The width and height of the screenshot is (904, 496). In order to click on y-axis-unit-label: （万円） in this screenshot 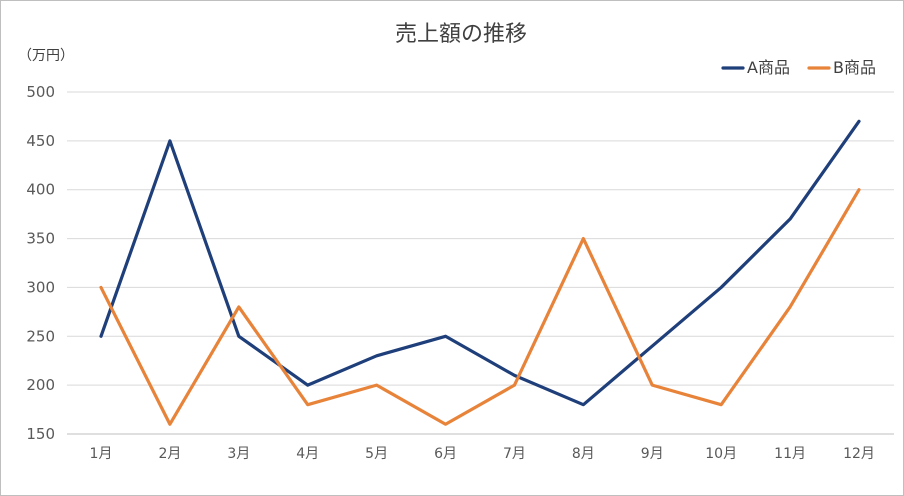, I will do `click(46, 56)`.